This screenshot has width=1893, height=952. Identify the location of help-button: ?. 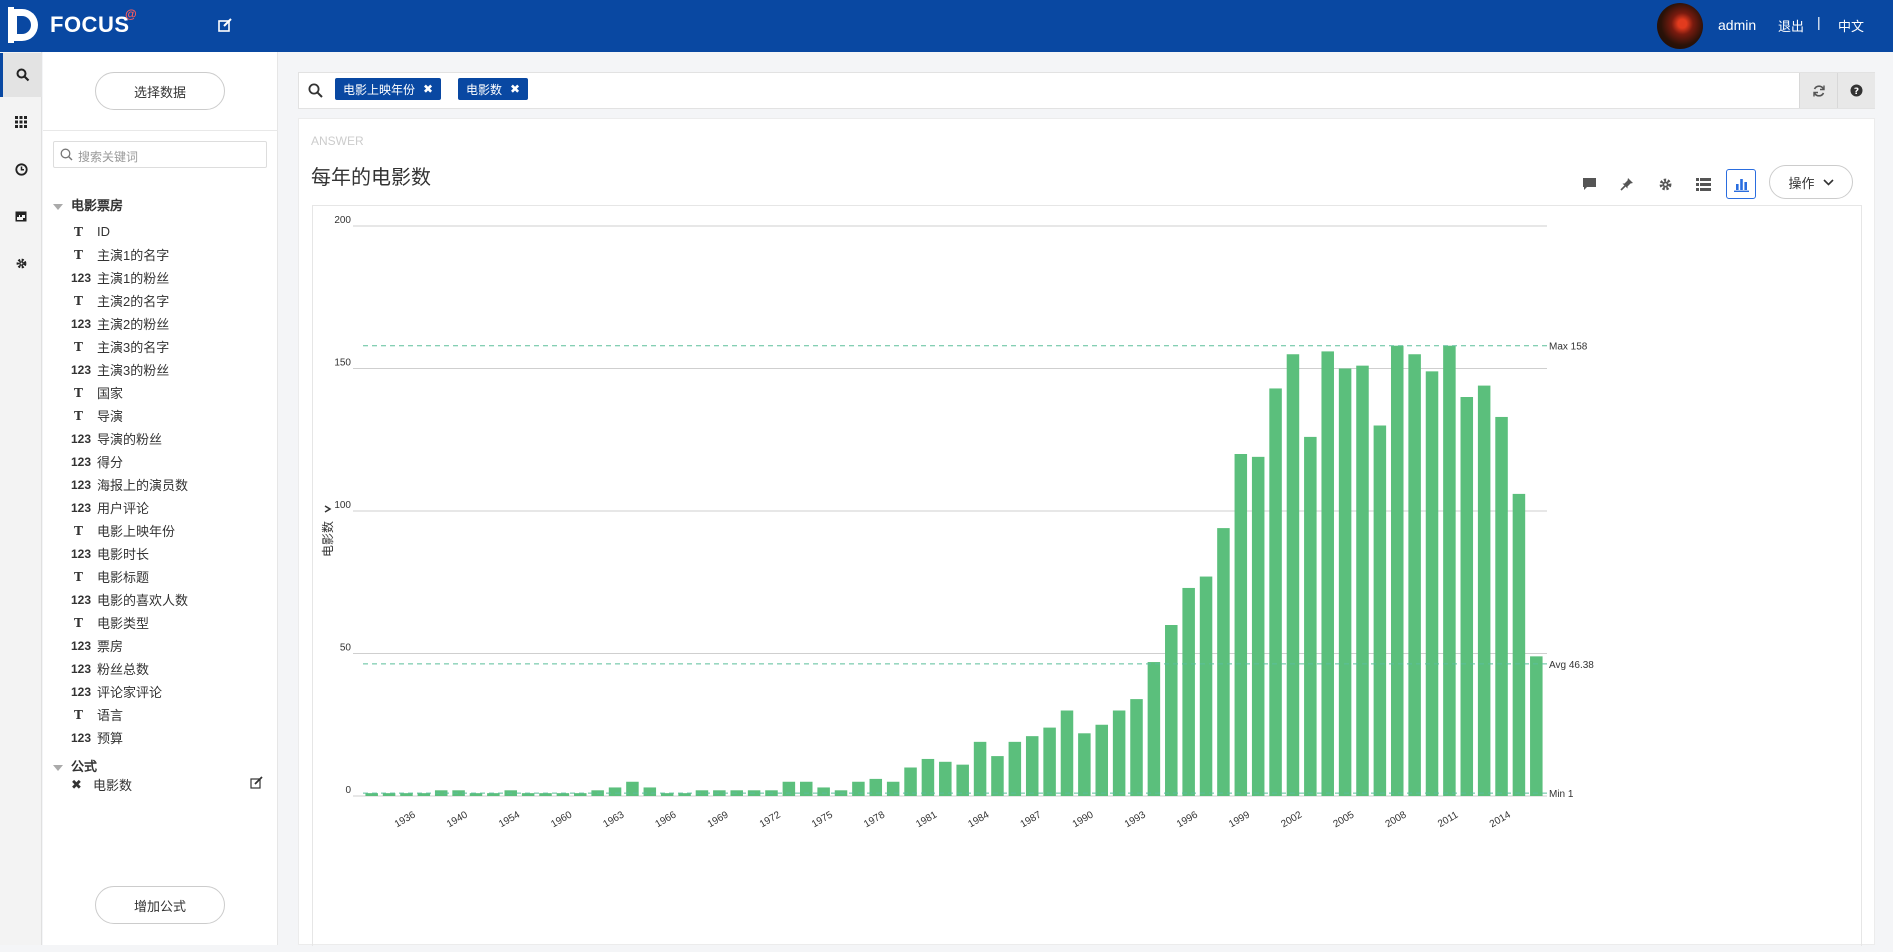
(1856, 90).